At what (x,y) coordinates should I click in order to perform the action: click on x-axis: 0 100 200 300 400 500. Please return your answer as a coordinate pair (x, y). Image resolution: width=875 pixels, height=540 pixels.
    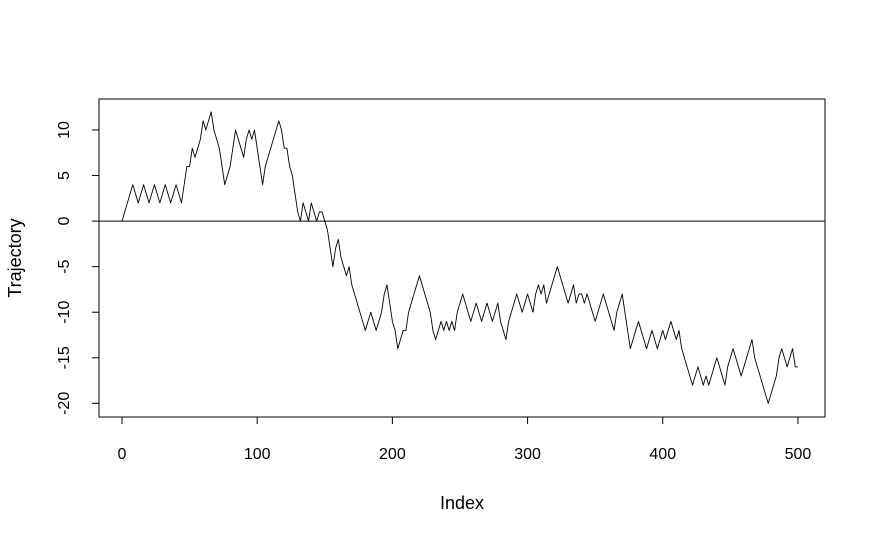
    Looking at the image, I should click on (465, 440).